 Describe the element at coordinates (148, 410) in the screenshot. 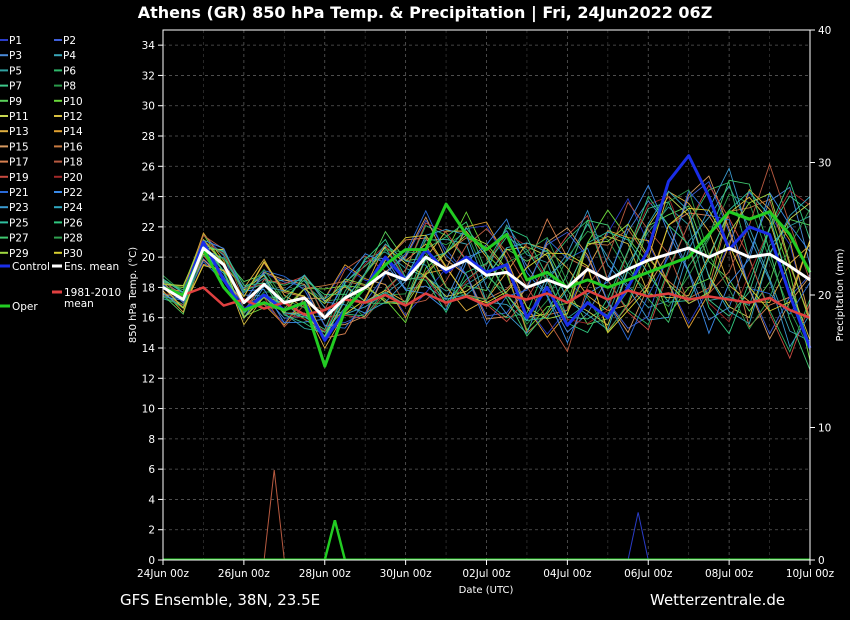

I see `y-tick-label: 10` at that location.